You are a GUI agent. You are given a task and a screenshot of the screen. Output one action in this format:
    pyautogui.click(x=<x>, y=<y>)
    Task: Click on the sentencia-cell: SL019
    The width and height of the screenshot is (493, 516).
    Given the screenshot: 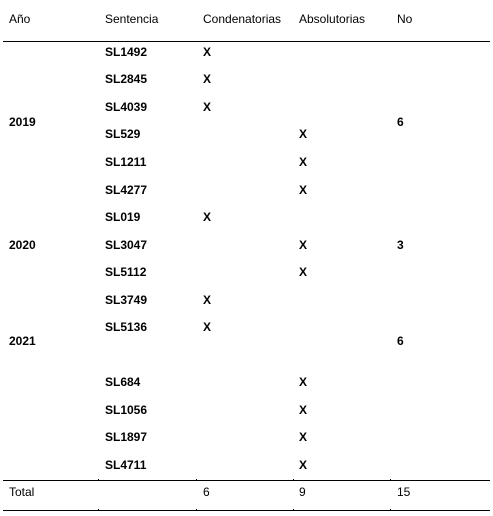 What is the action you would take?
    pyautogui.click(x=123, y=217)
    